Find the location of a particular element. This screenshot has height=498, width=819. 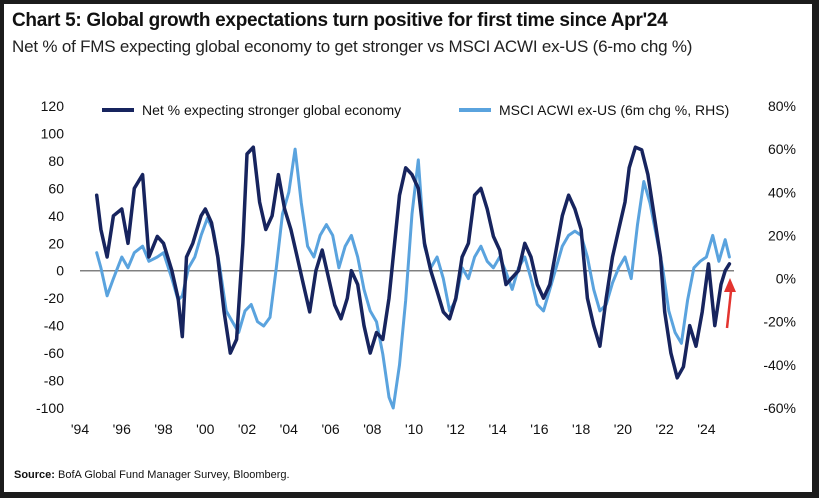

y-left-tick-label: -80 is located at coordinates (54, 381).